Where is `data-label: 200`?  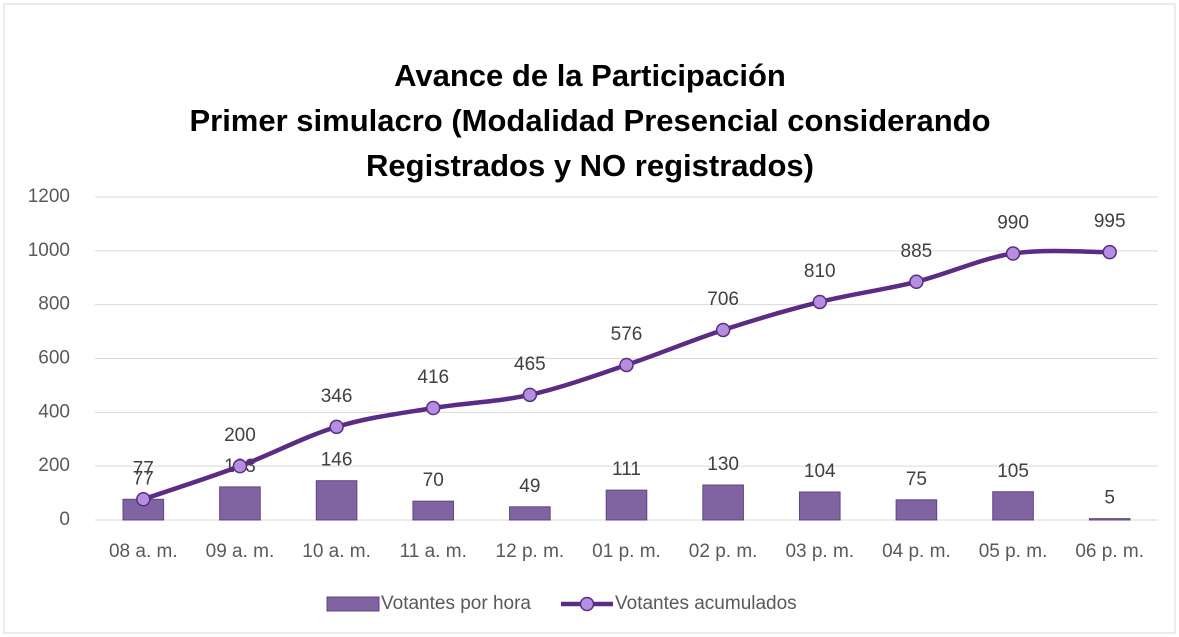 data-label: 200 is located at coordinates (240, 435).